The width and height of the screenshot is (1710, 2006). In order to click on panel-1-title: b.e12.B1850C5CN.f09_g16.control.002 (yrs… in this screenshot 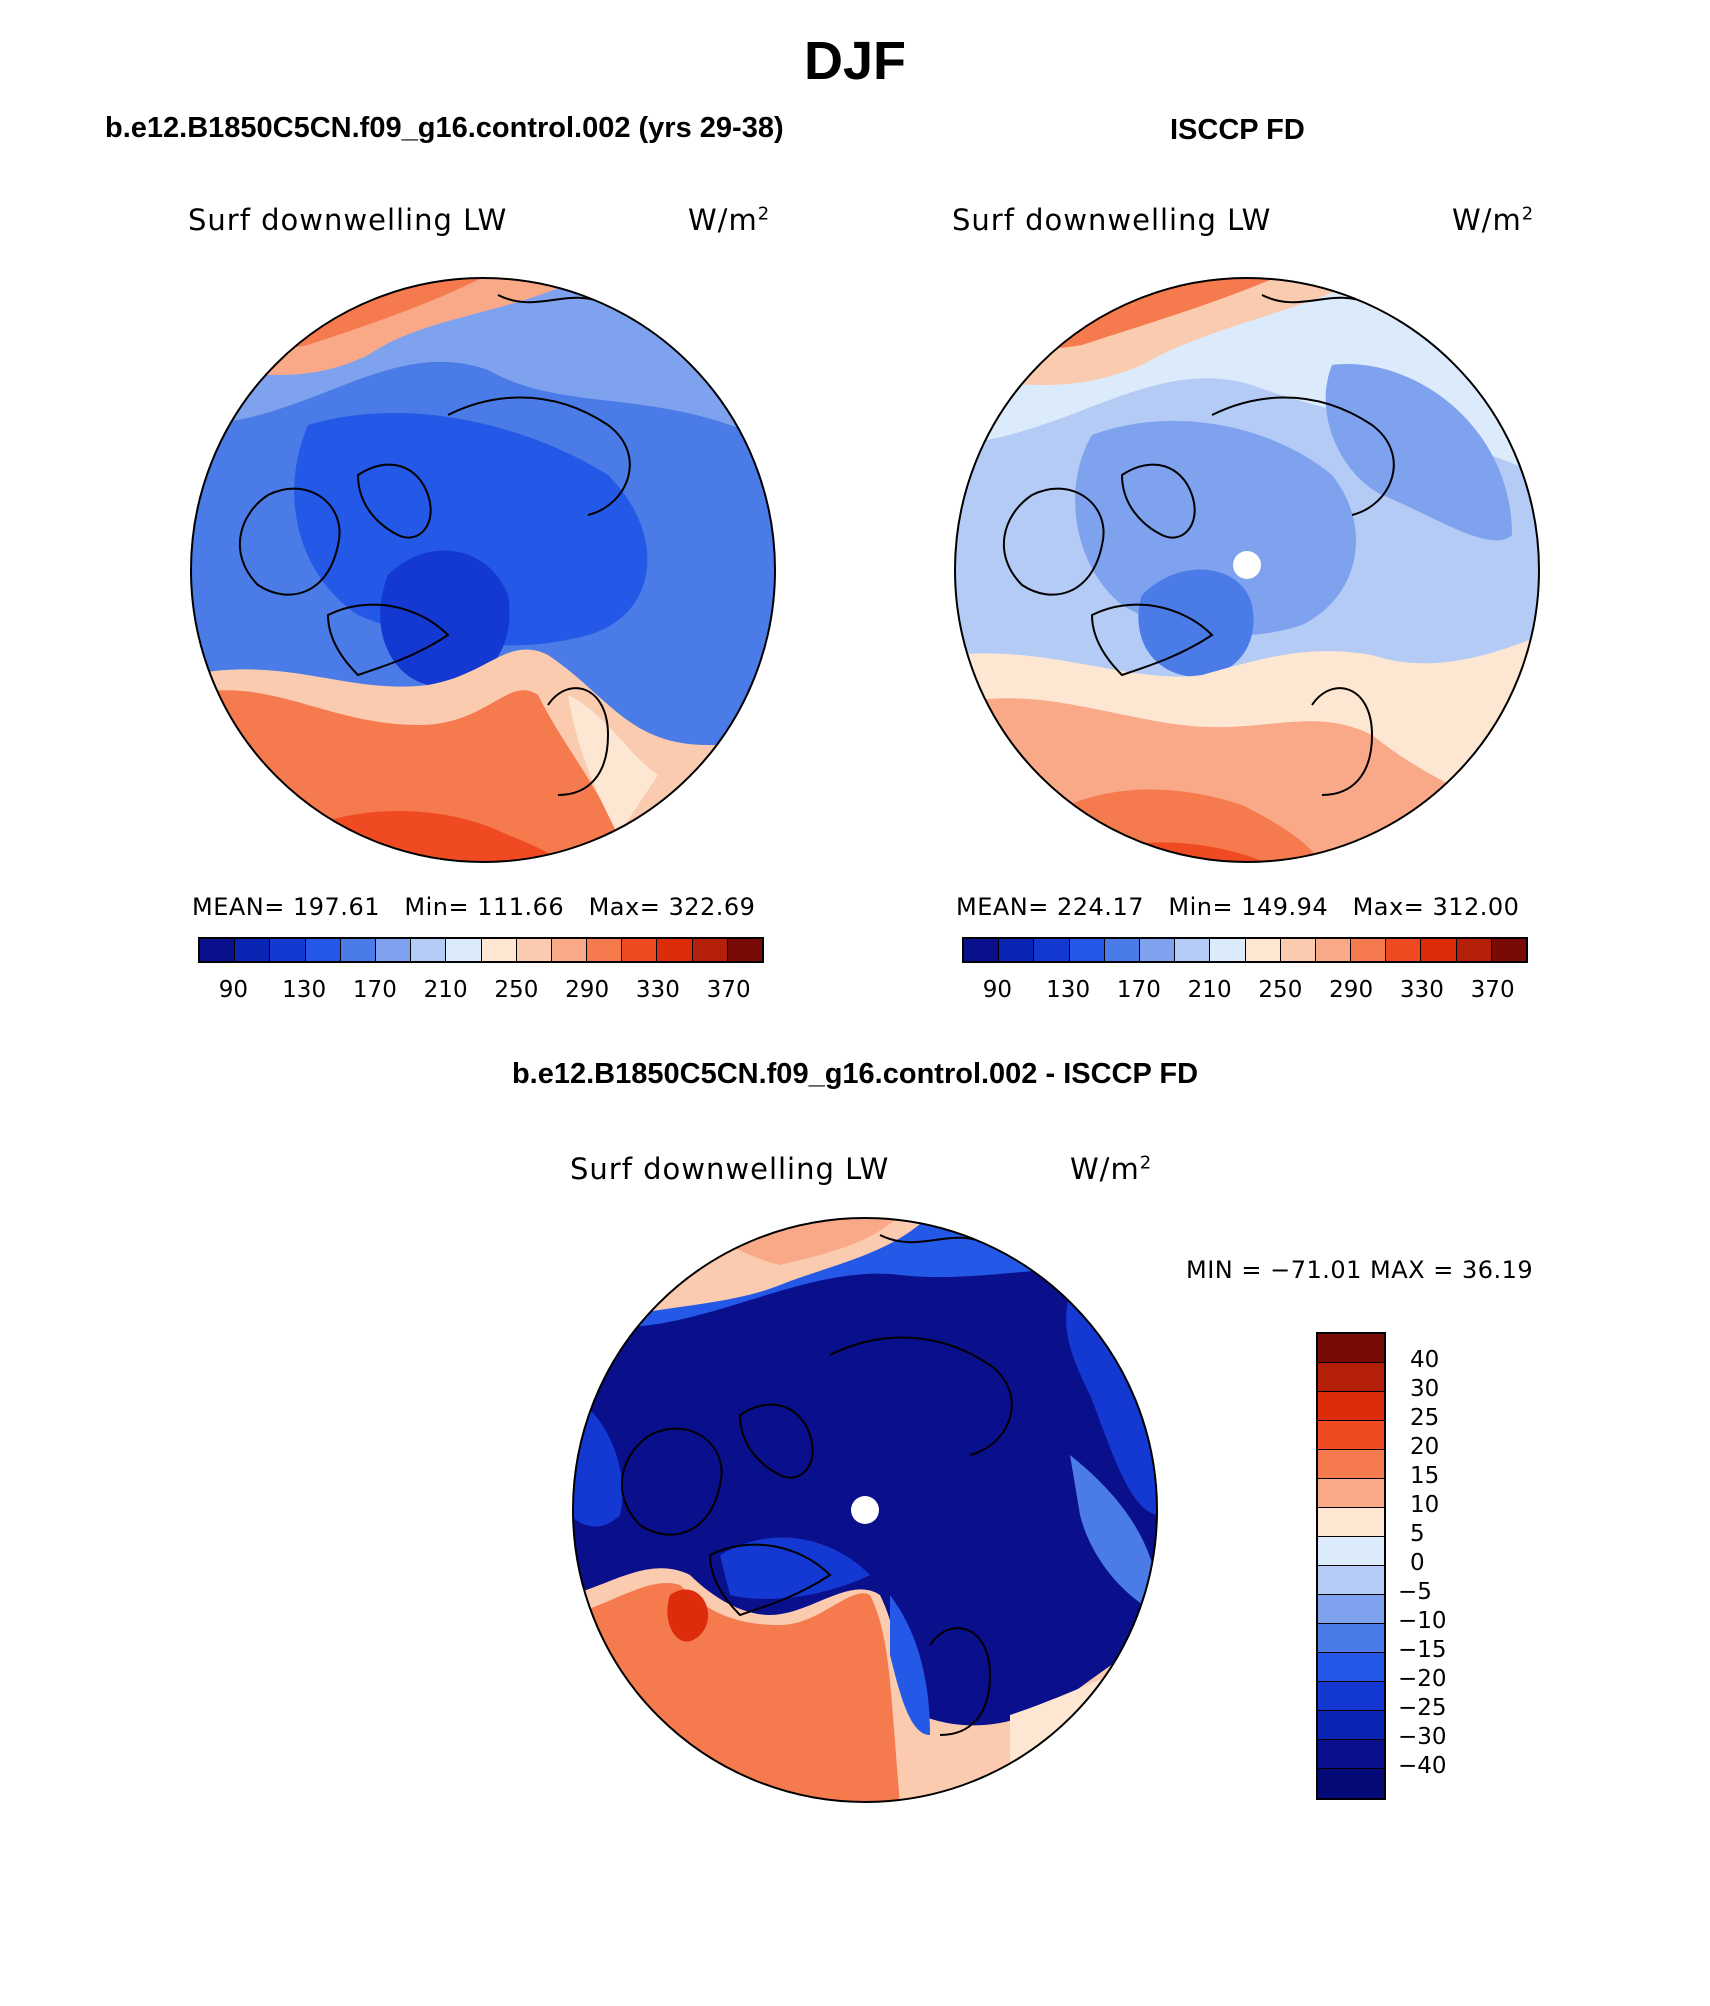, I will do `click(444, 128)`.